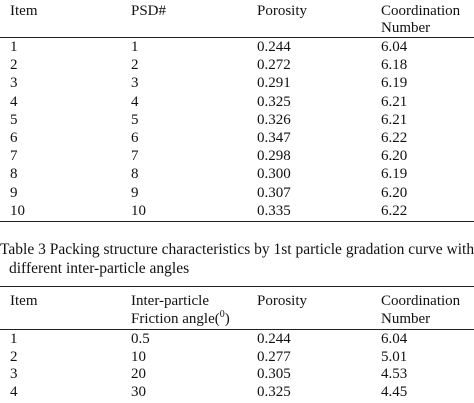 This screenshot has width=474, height=403. I want to click on table-2-cell-col2: 9, so click(135, 192).